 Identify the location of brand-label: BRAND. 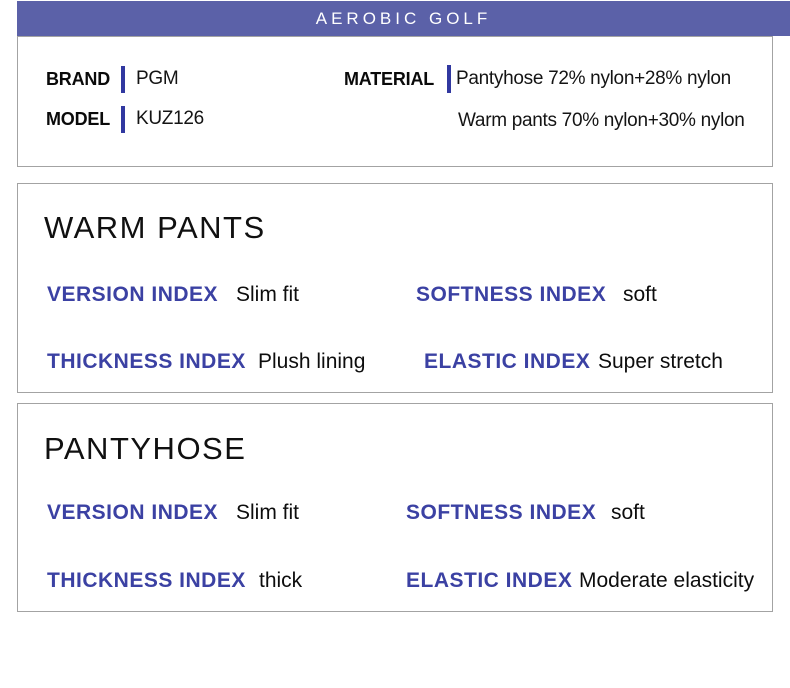
(78, 79).